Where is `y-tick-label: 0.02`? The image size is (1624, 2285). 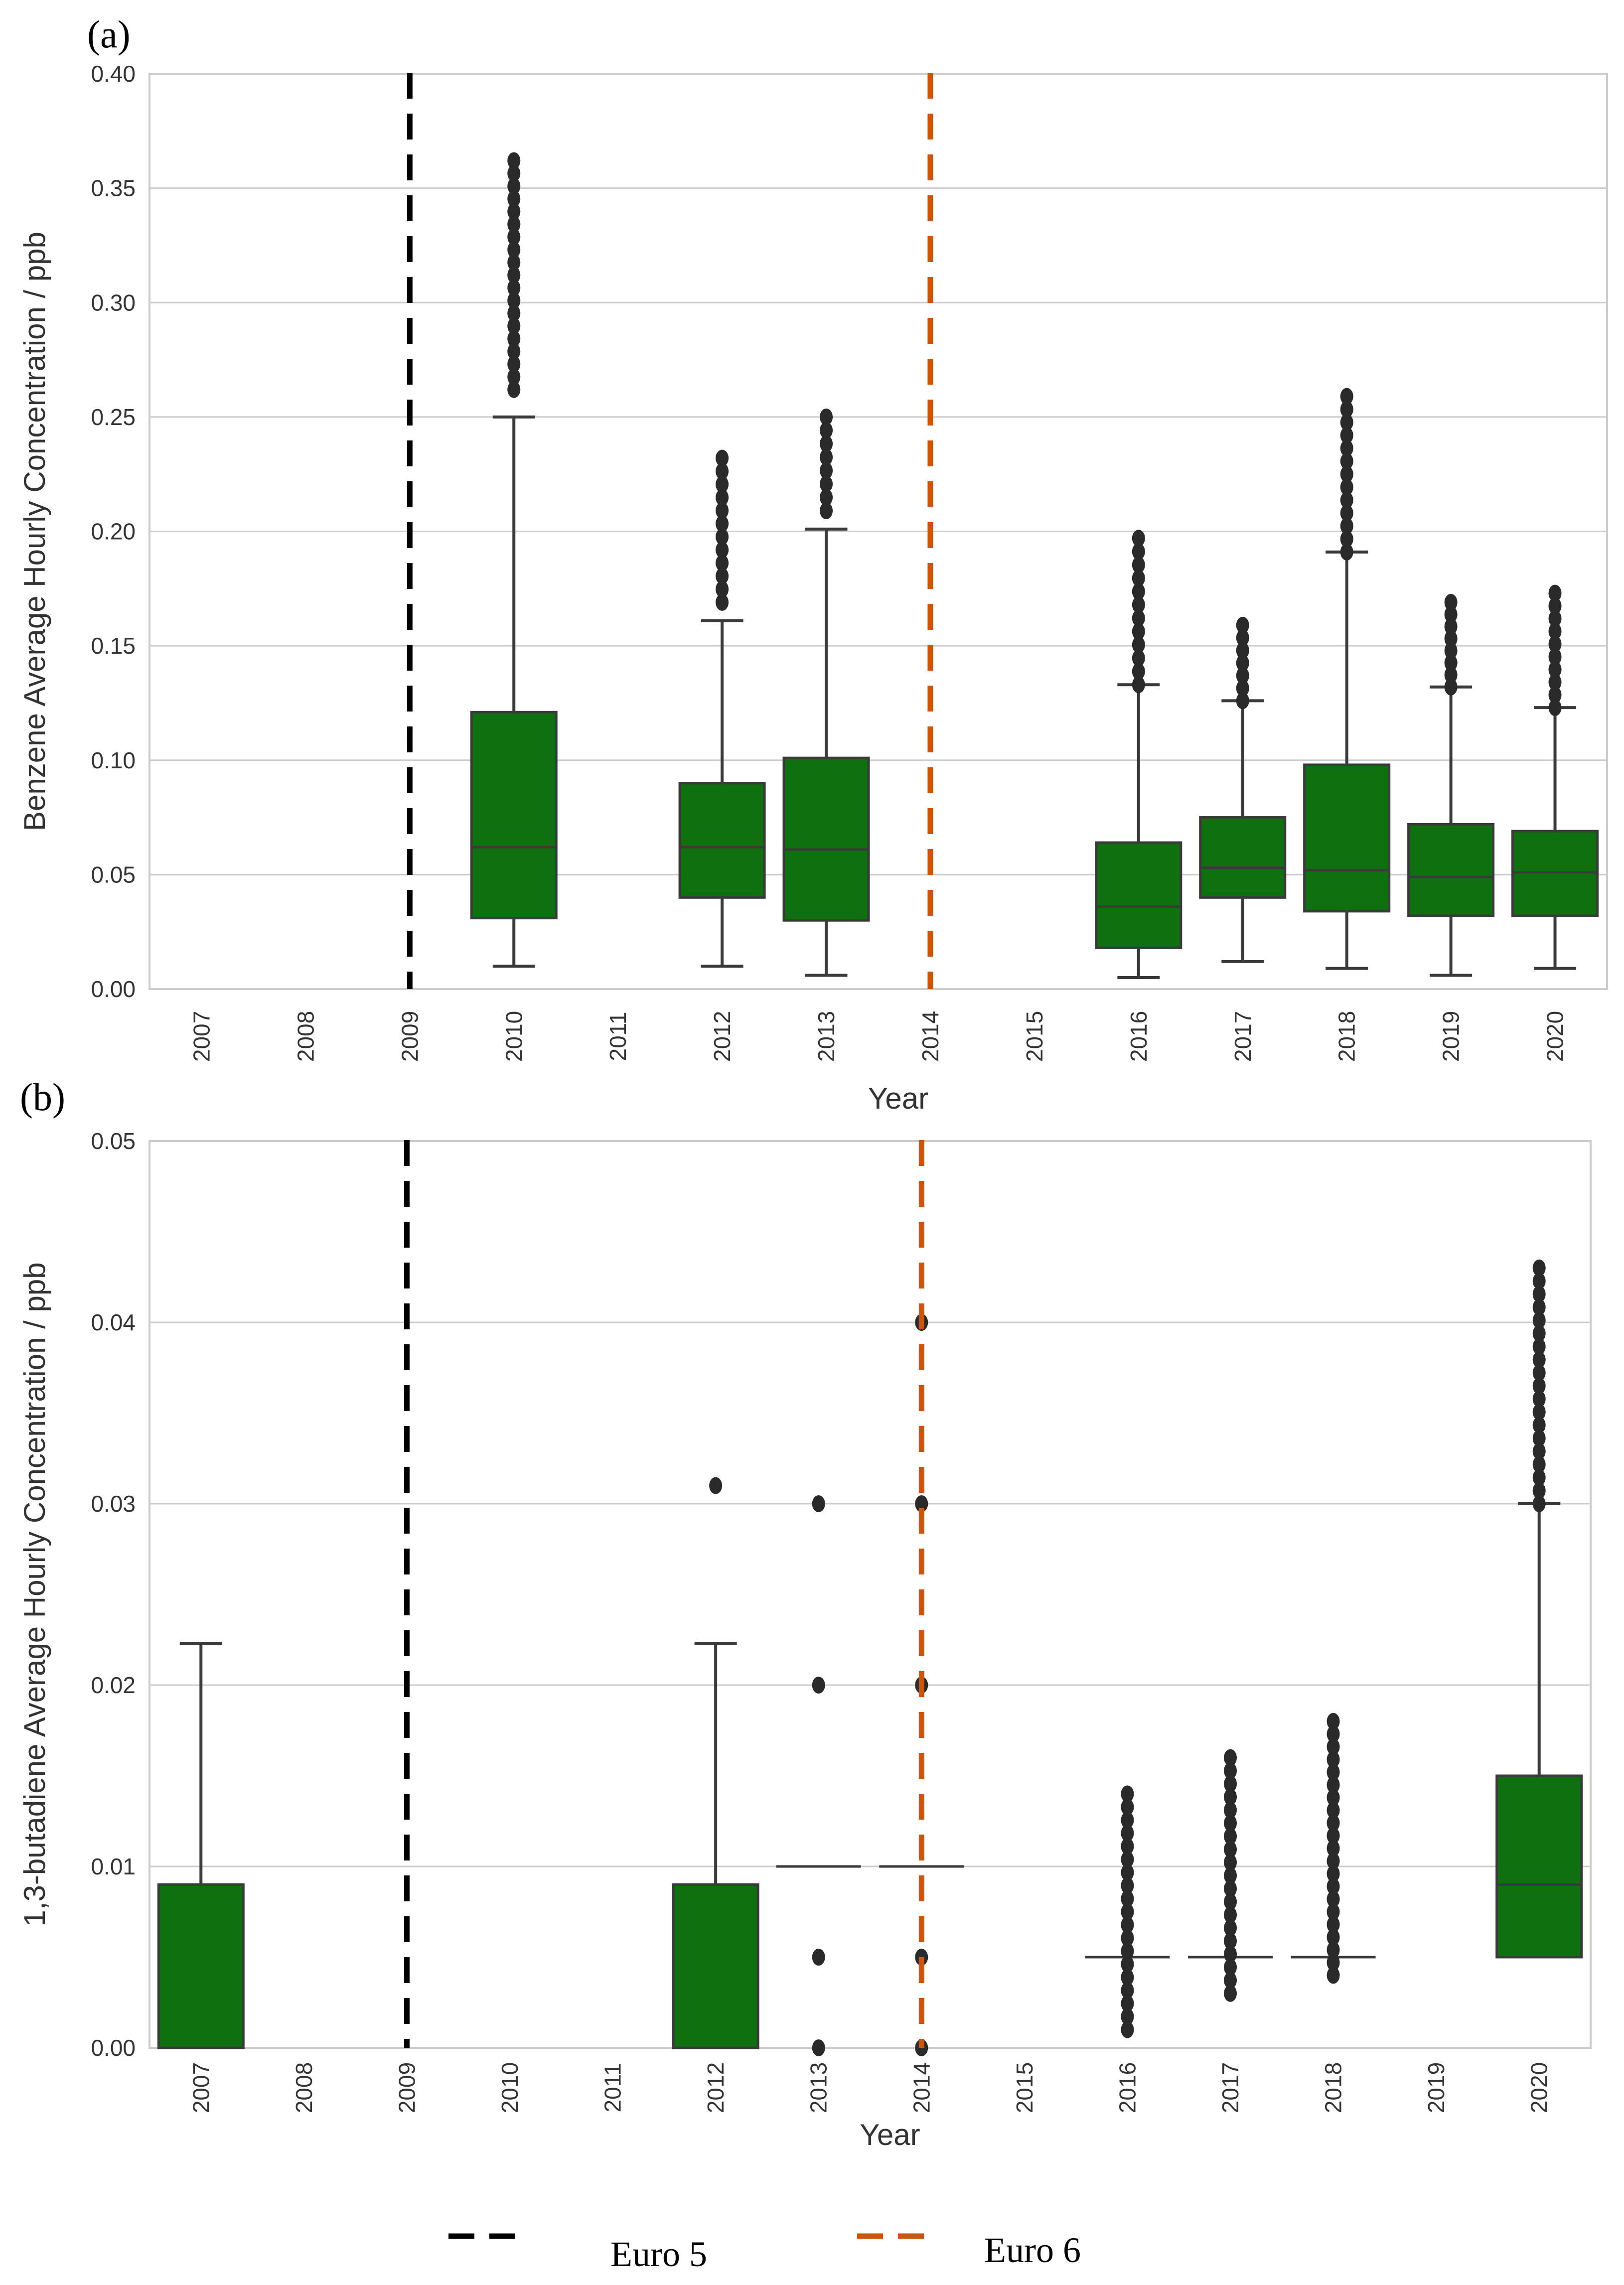
y-tick-label: 0.02 is located at coordinates (114, 1685).